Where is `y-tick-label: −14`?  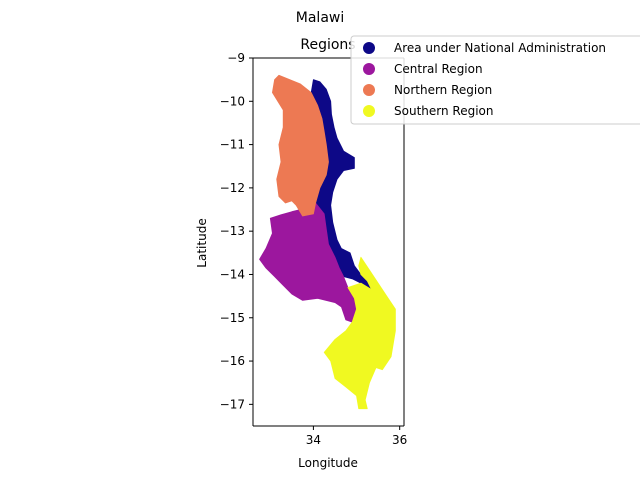 y-tick-label: −14 is located at coordinates (232, 274).